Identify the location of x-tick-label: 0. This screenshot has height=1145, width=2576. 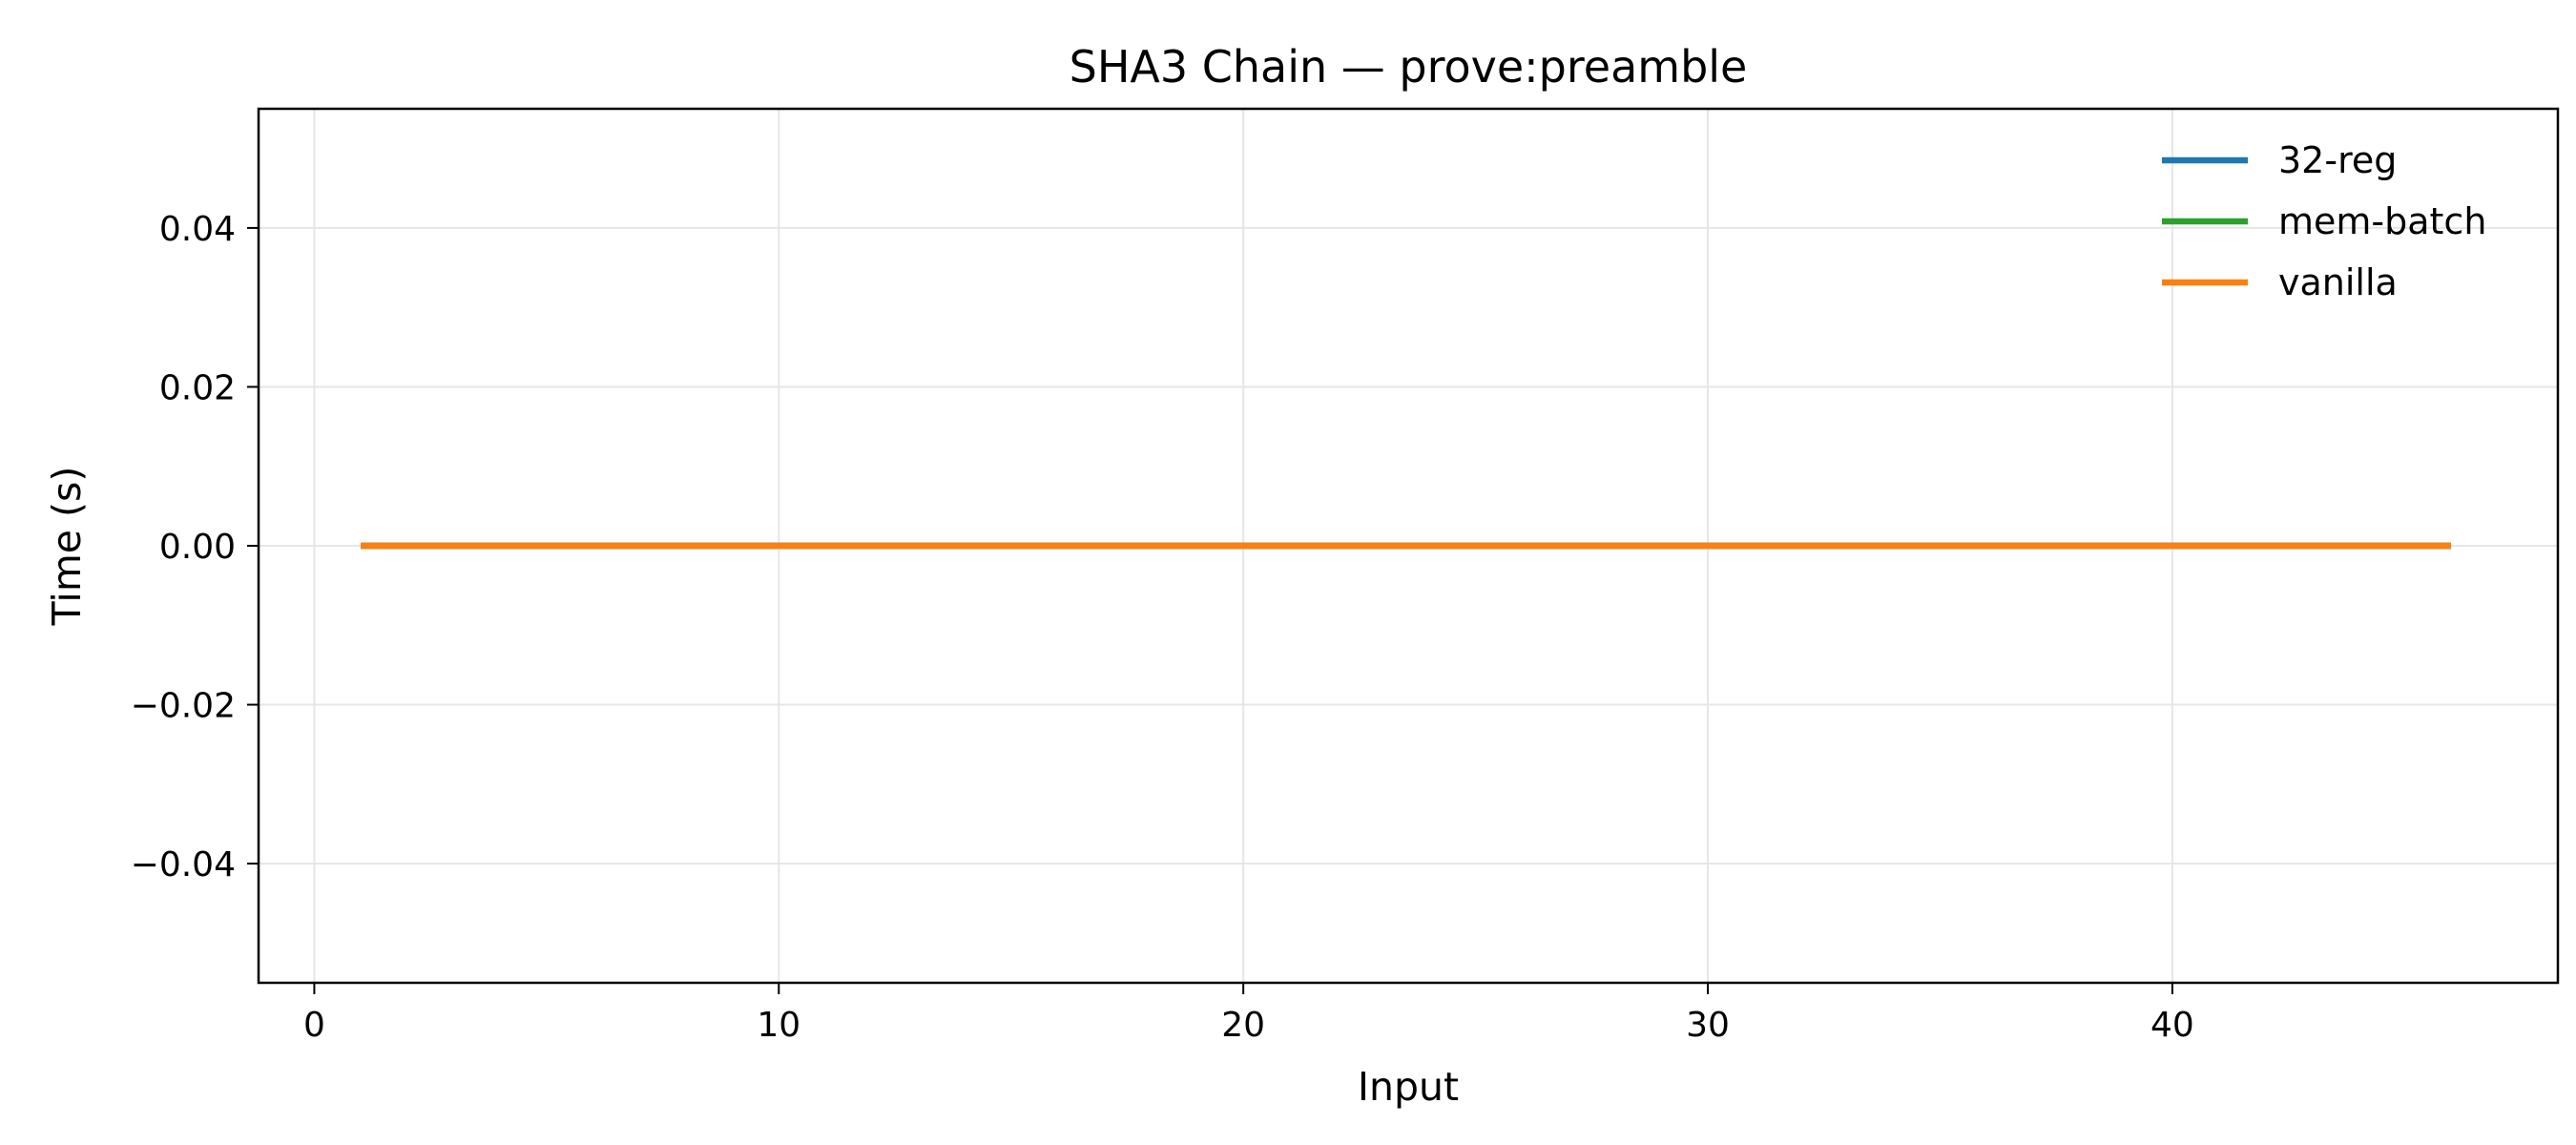
(314, 1025).